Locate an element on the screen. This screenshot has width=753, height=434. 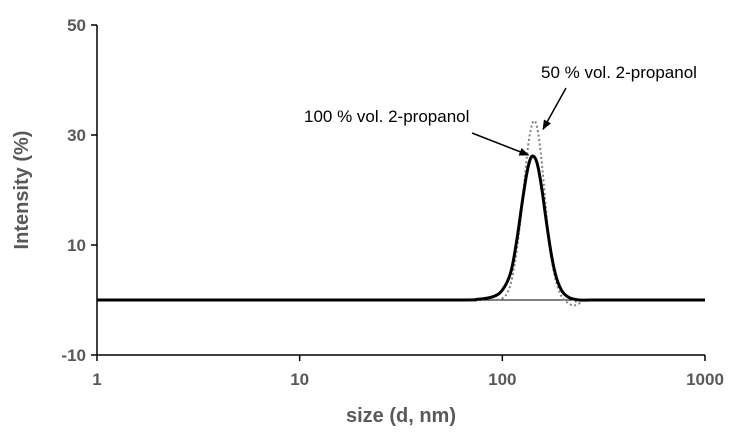
y-tick-label: 30 is located at coordinates (76, 135).